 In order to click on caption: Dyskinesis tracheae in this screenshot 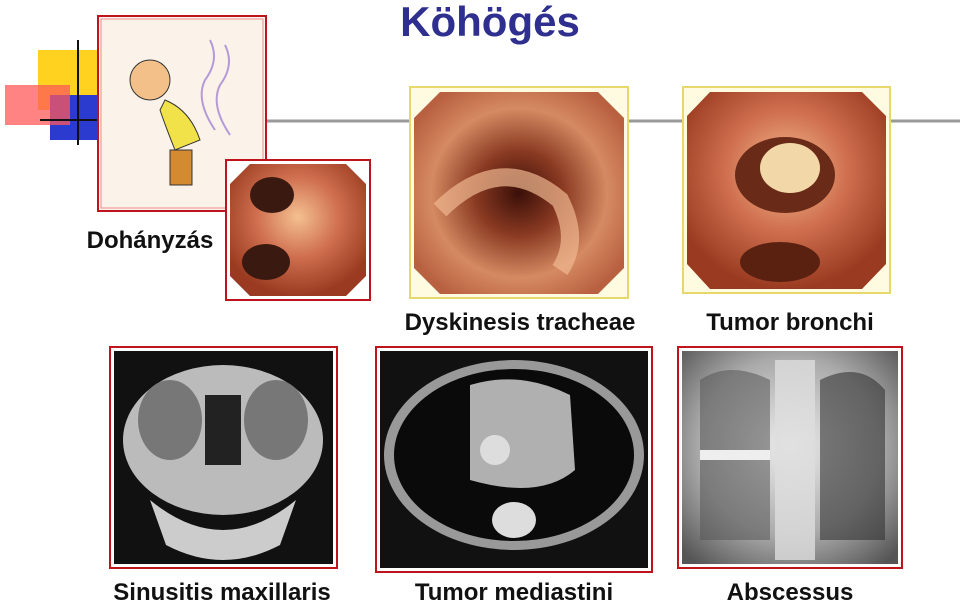, I will do `click(520, 322)`.